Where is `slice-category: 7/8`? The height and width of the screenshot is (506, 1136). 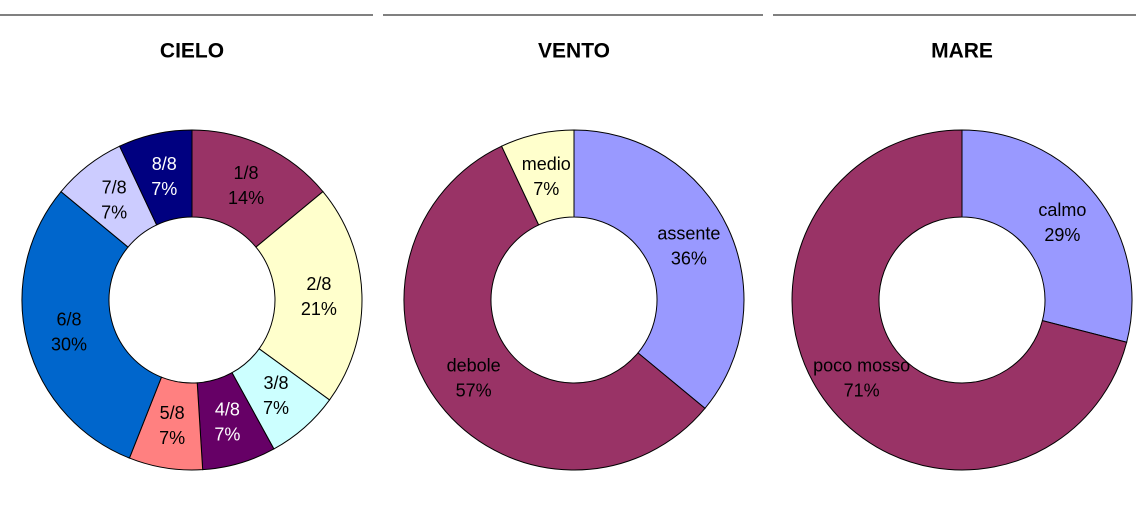 slice-category: 7/8 is located at coordinates (114, 187).